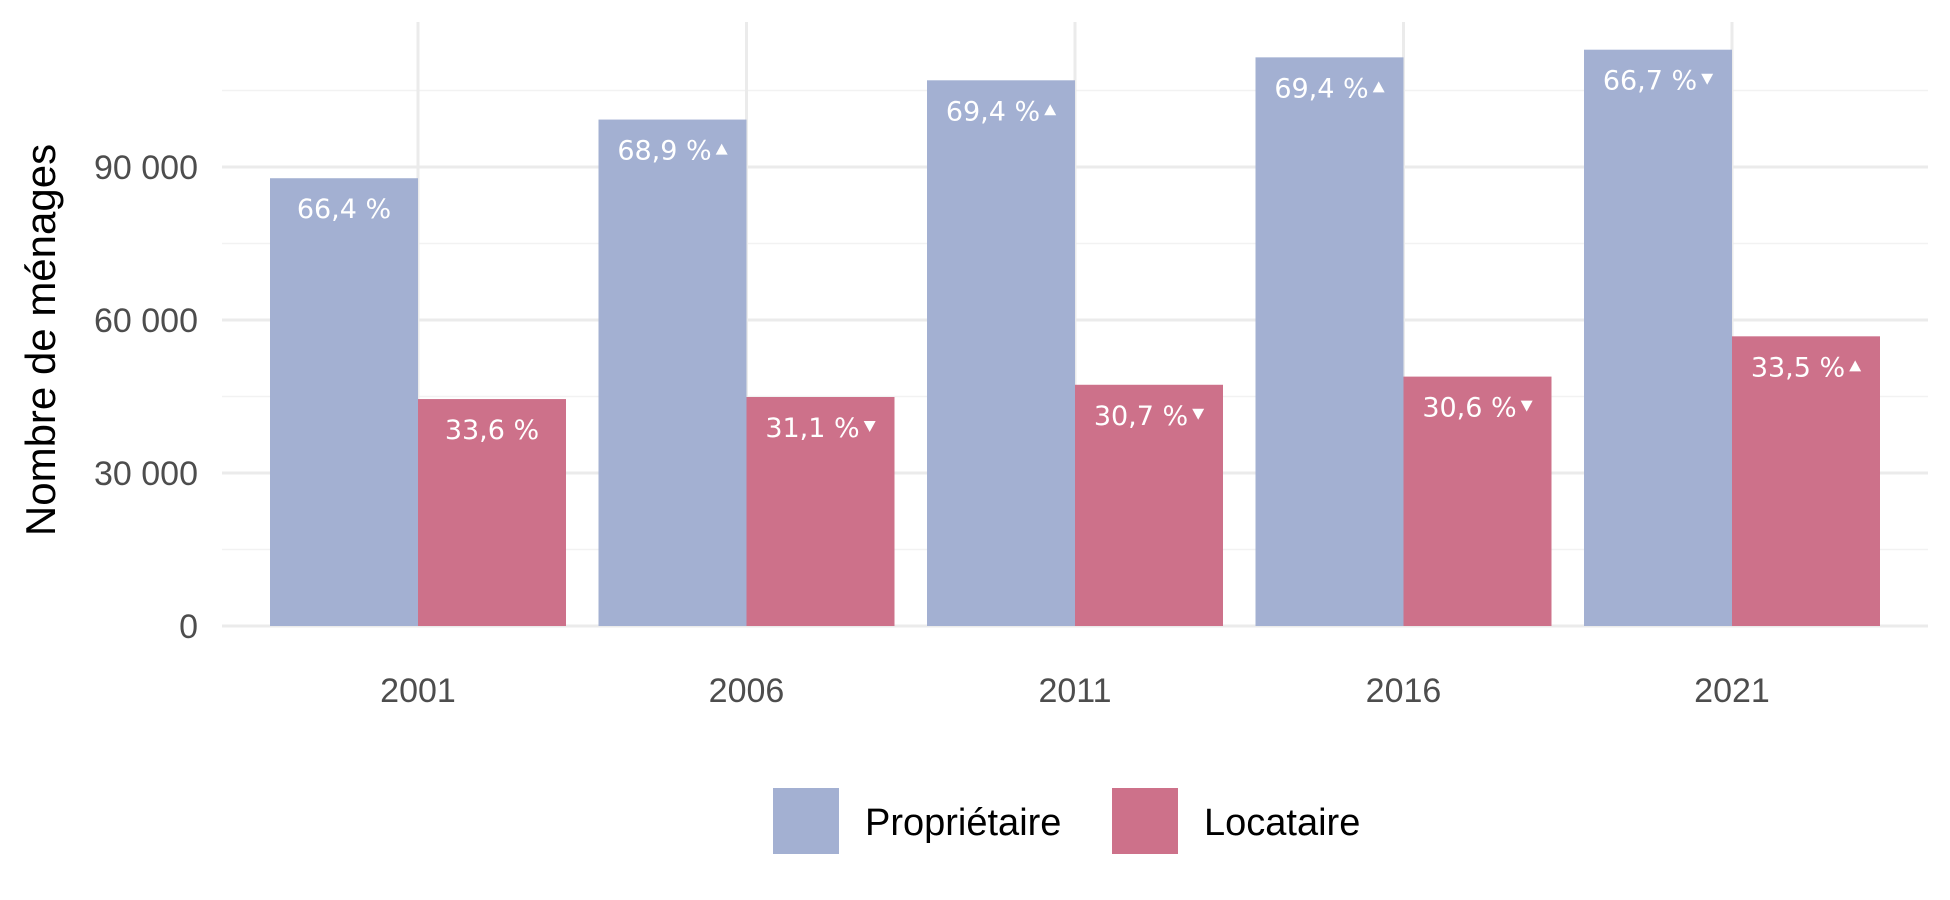  What do you see at coordinates (492, 430) in the screenshot?
I see `bar-value-label: 33,6 %` at bounding box center [492, 430].